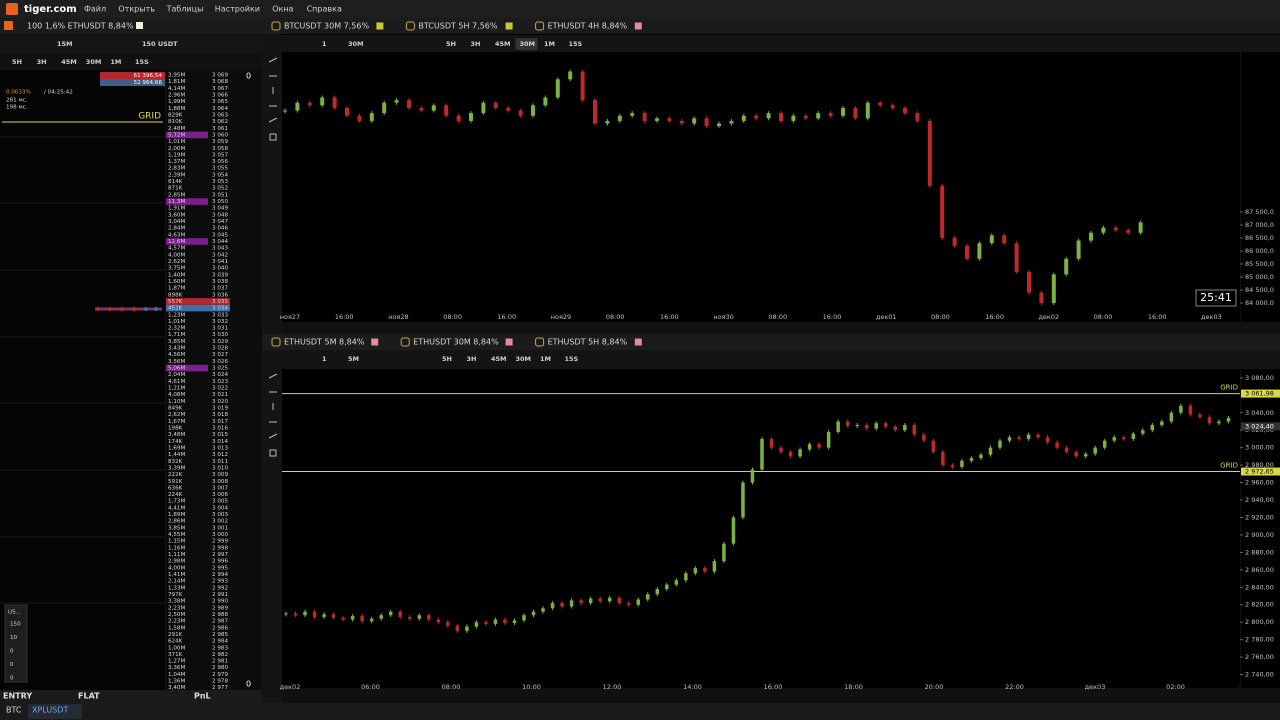 The width and height of the screenshot is (1280, 720). Describe the element at coordinates (82, 370) in the screenshot. I see `mini-grid` at that location.